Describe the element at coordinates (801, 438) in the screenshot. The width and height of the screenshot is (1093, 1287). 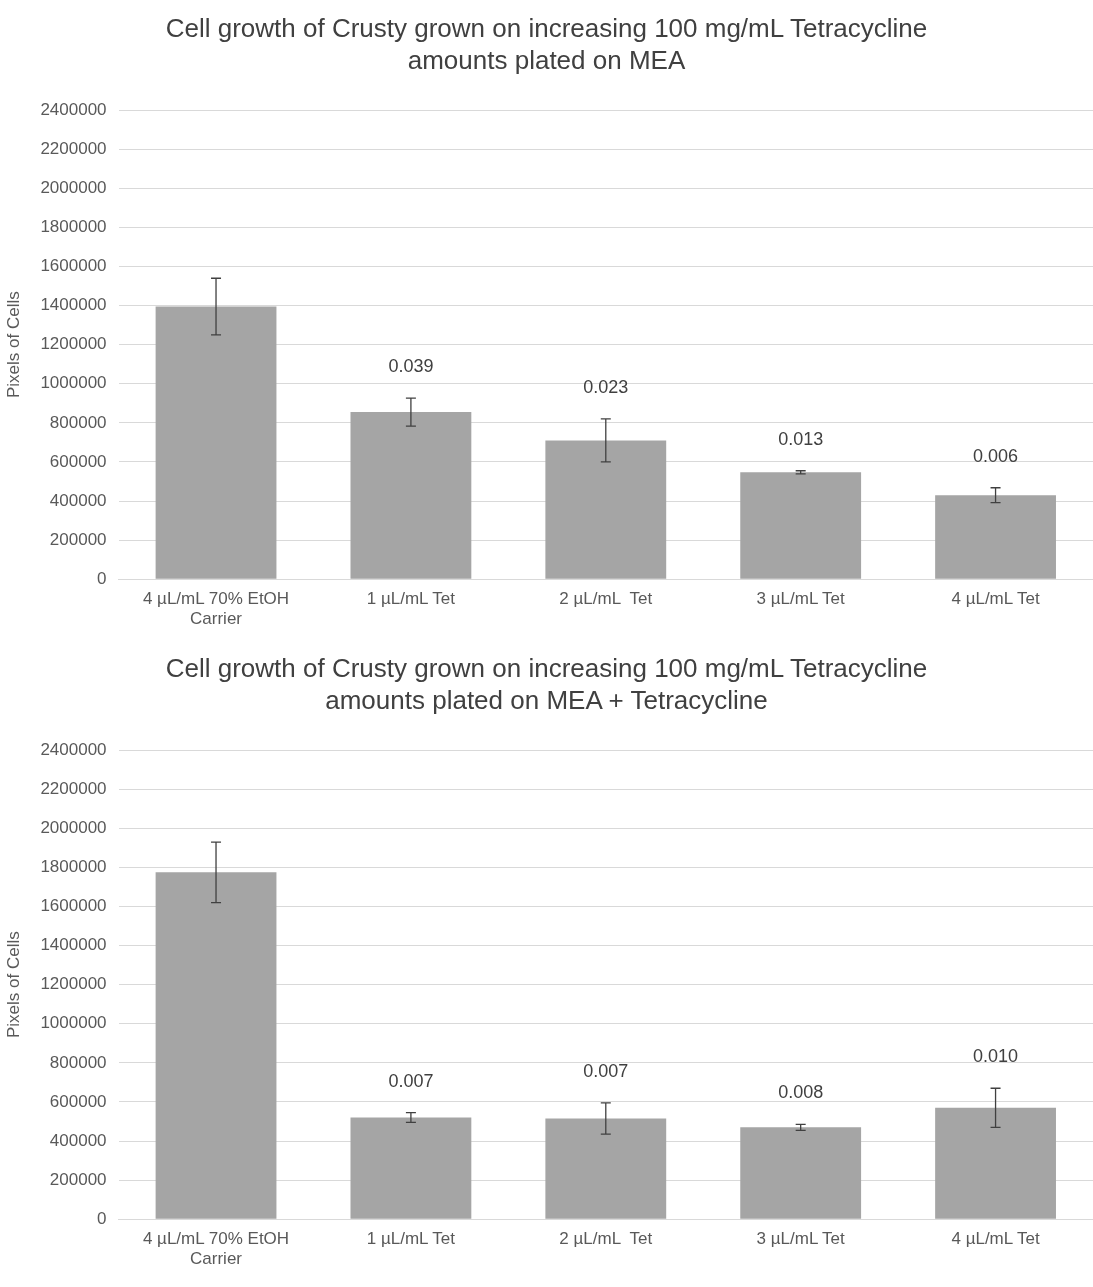
I see `annotation: 0.013` at that location.